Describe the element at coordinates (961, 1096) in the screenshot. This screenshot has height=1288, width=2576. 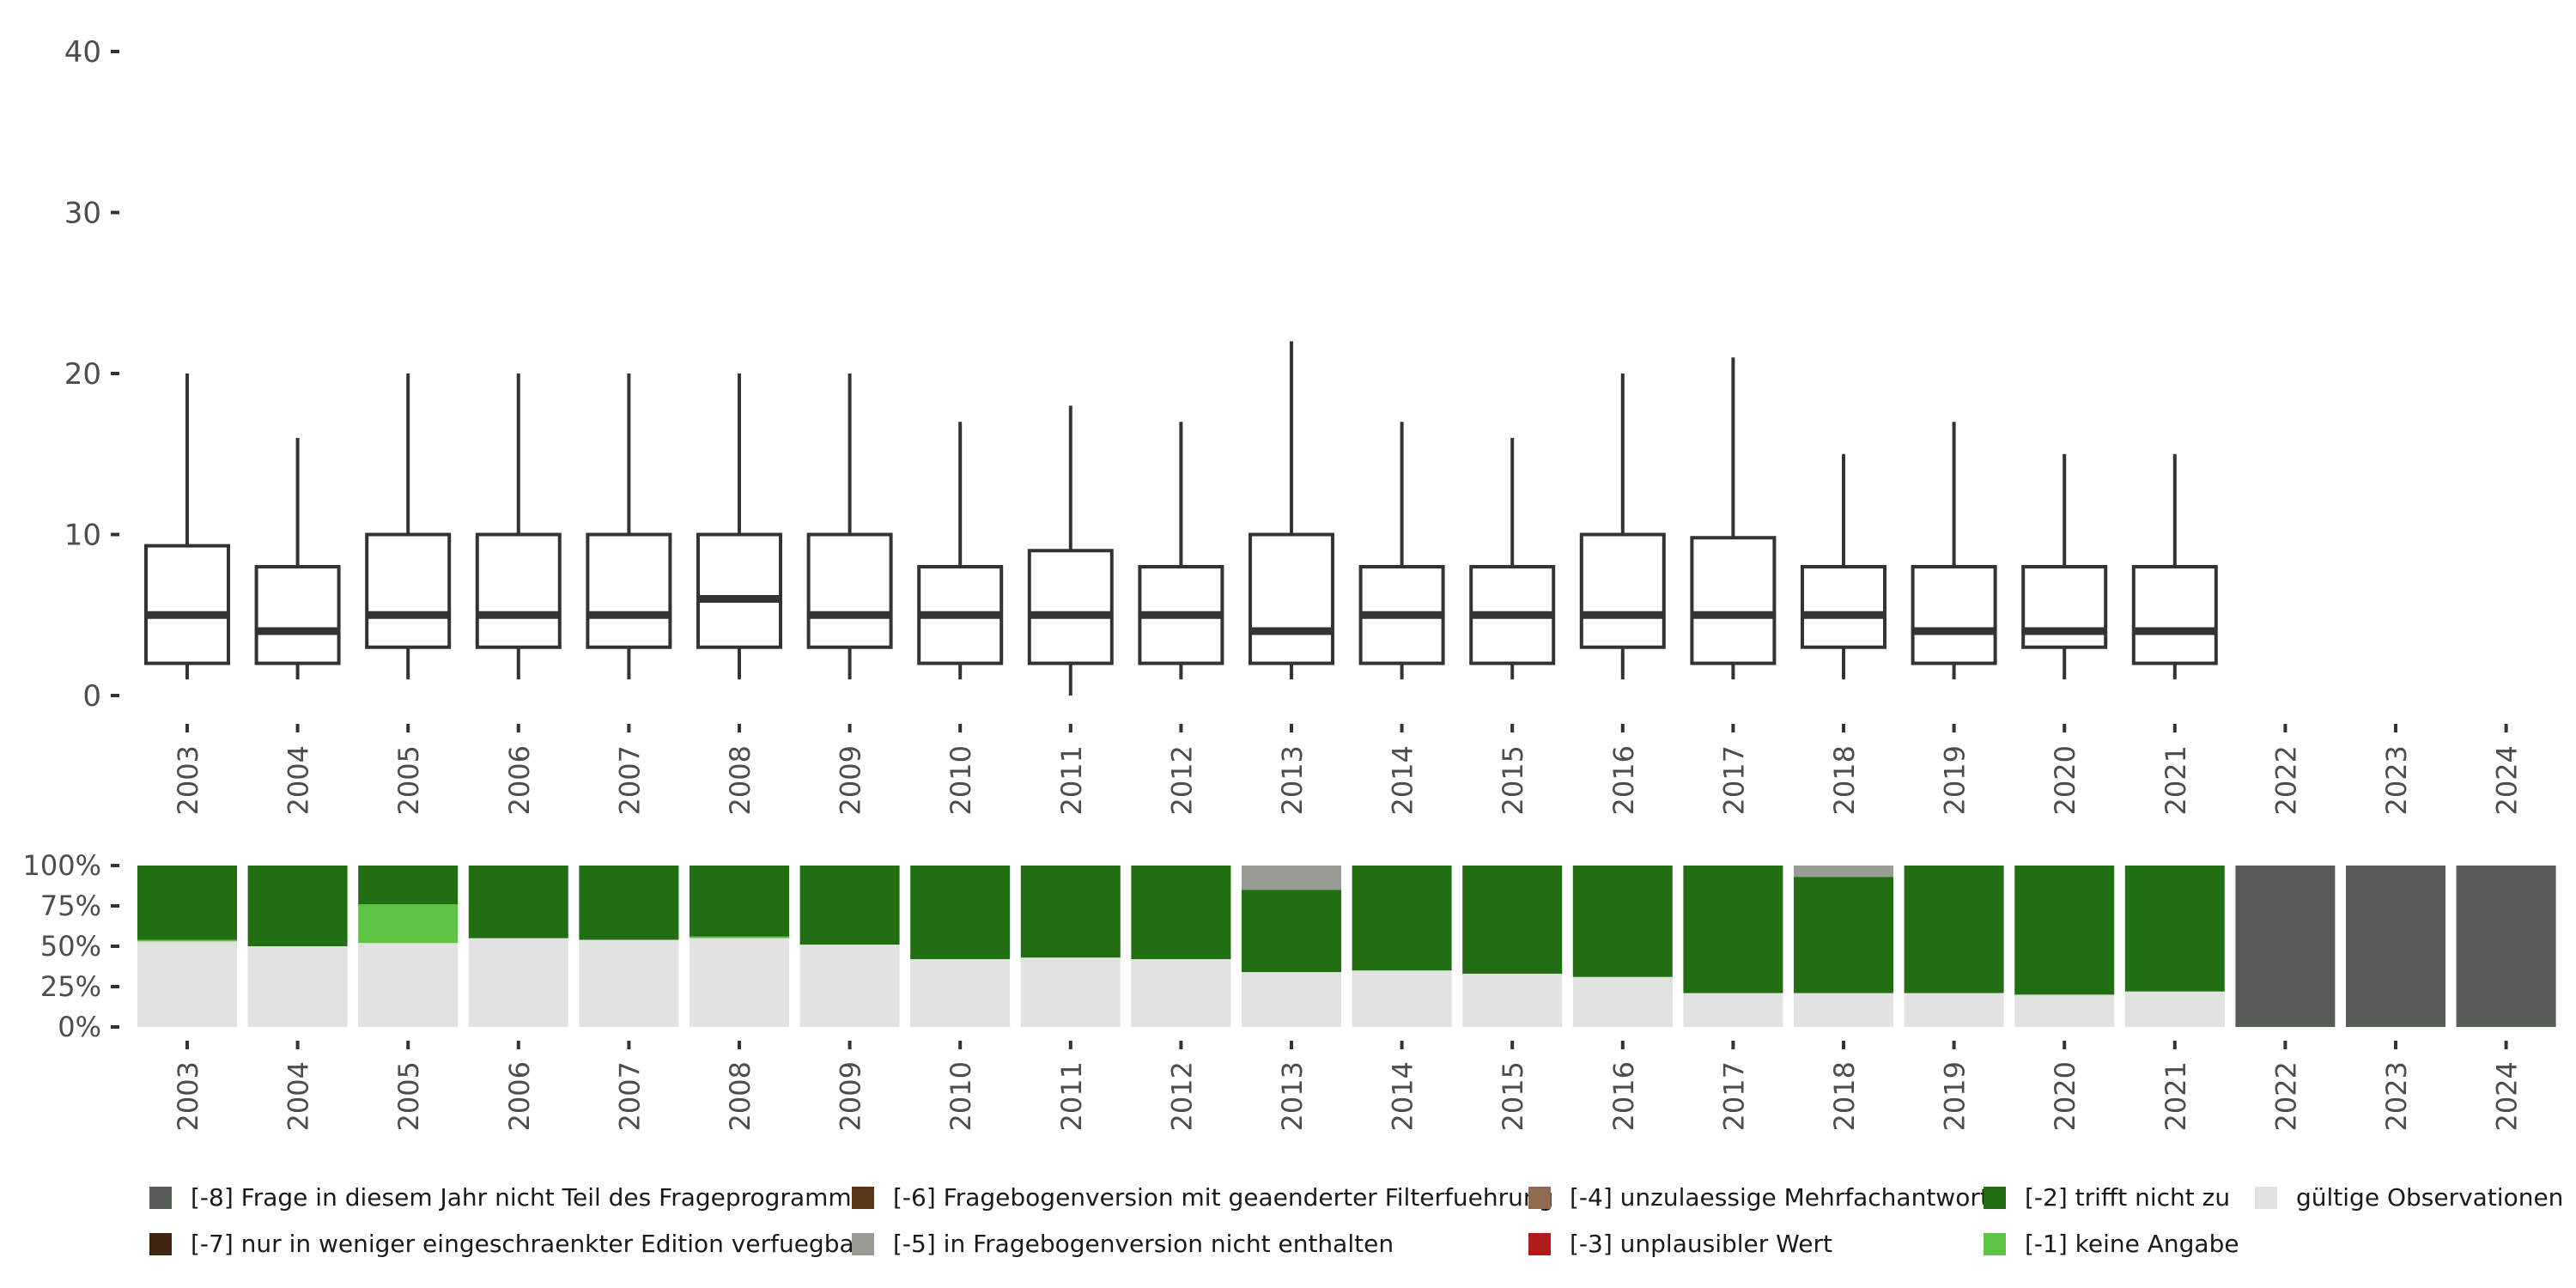
I see `bar-x-tick-label: 2010` at that location.